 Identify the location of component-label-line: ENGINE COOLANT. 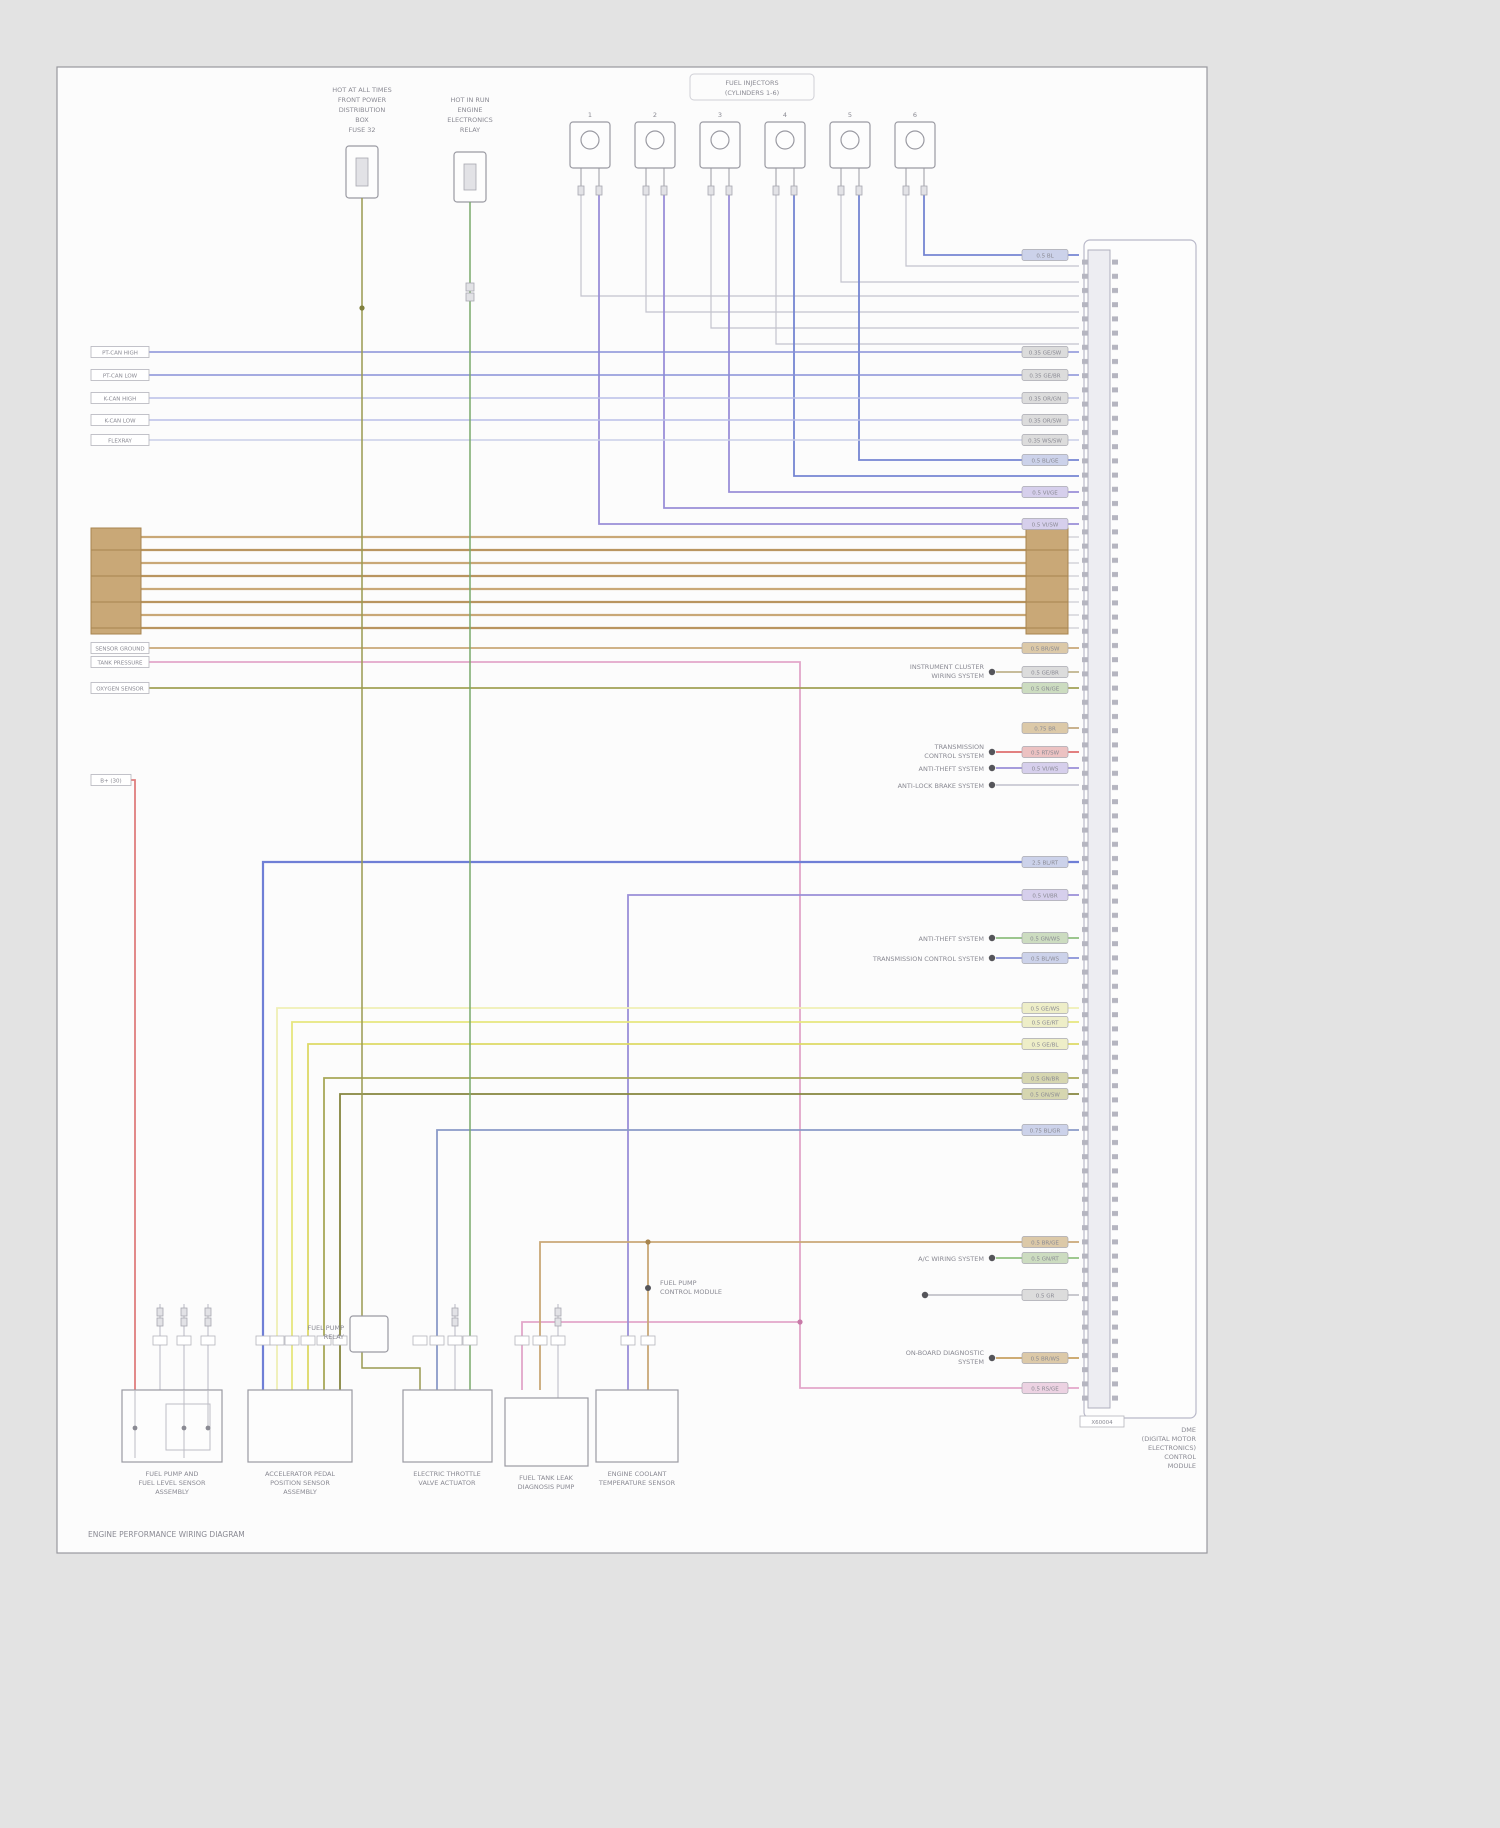
(637, 1474).